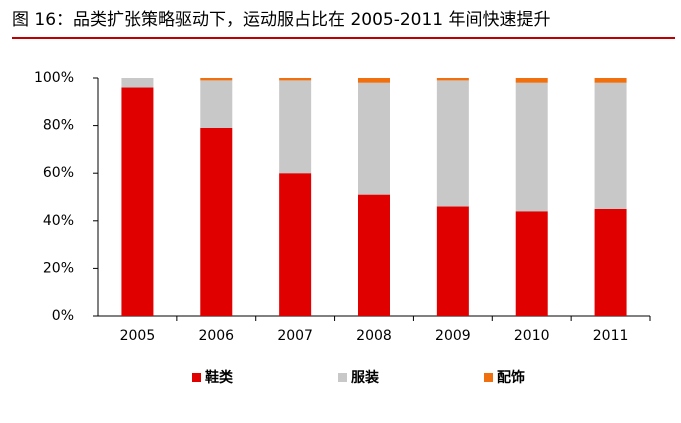 The height and width of the screenshot is (423, 681). I want to click on x-tick-label: 2010, so click(532, 336).